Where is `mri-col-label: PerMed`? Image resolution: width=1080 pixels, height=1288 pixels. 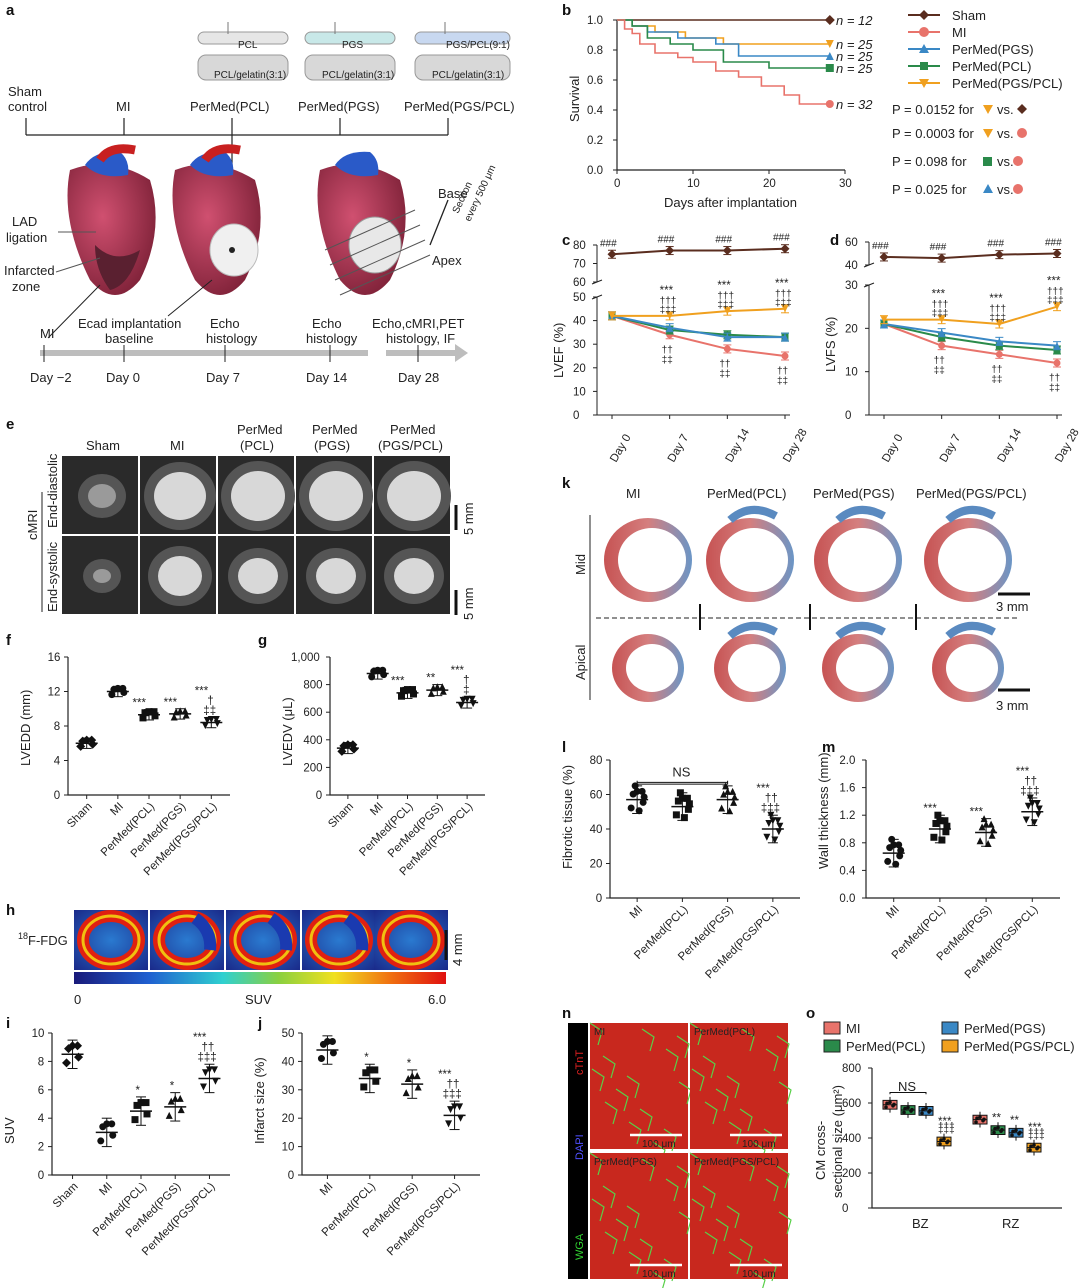
mri-col-label: PerMed is located at coordinates (260, 429).